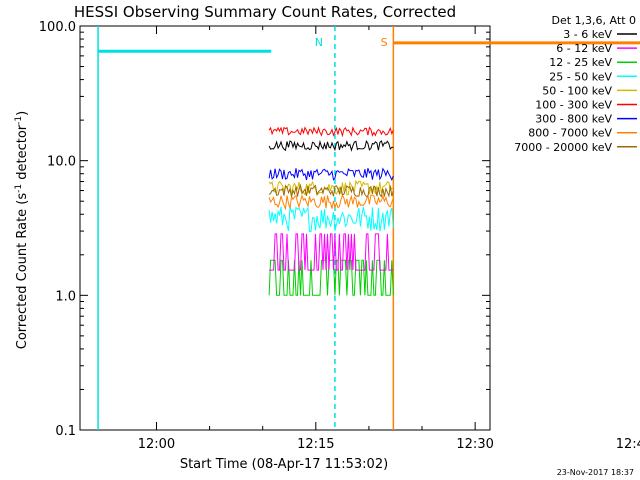 This screenshot has width=640, height=480. I want to click on x-tick-label: 12:30, so click(474, 444).